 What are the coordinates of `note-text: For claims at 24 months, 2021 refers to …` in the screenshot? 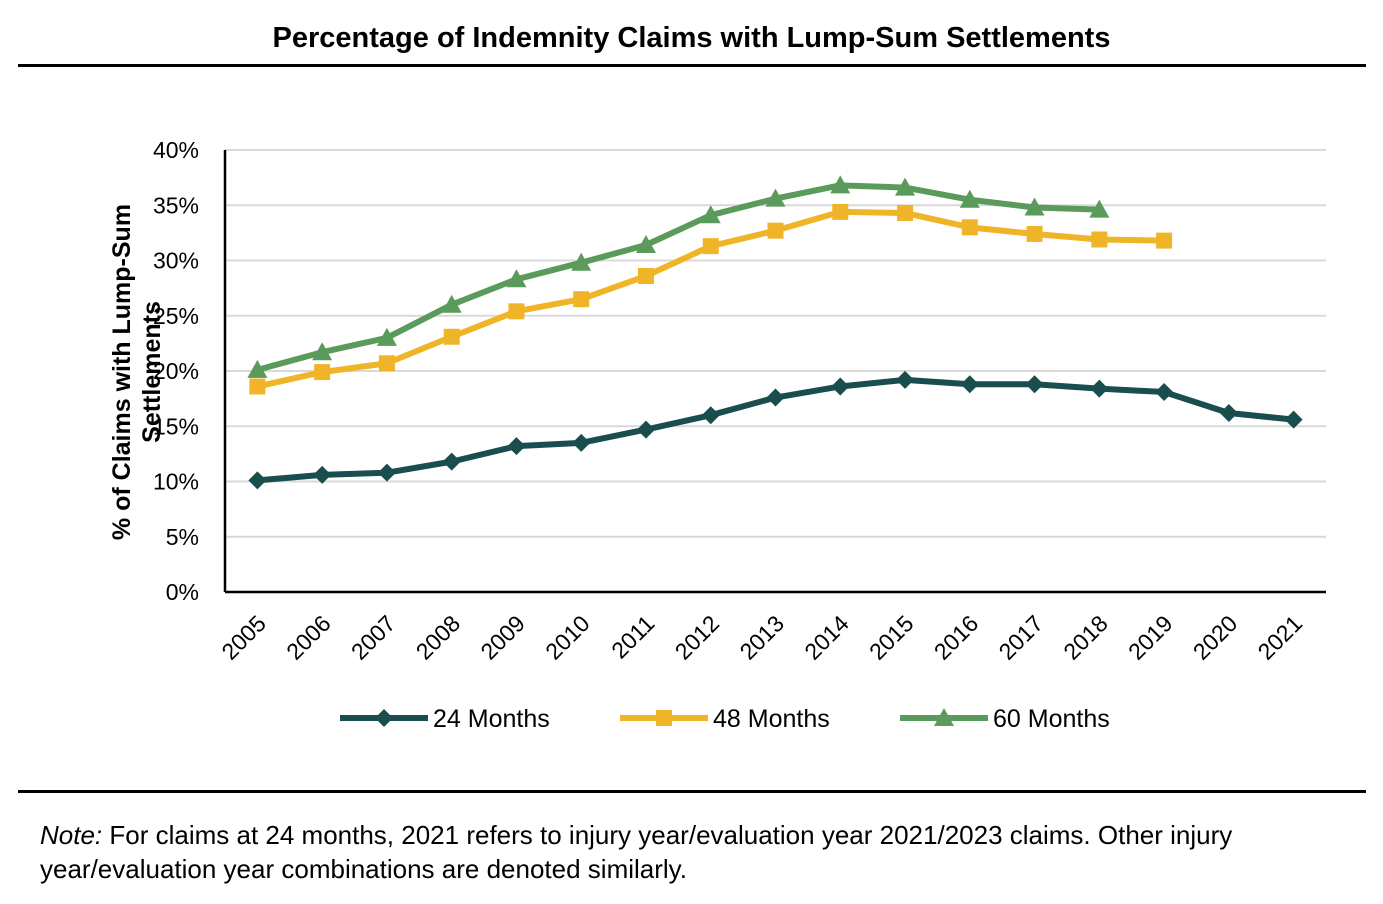 It's located at (636, 852).